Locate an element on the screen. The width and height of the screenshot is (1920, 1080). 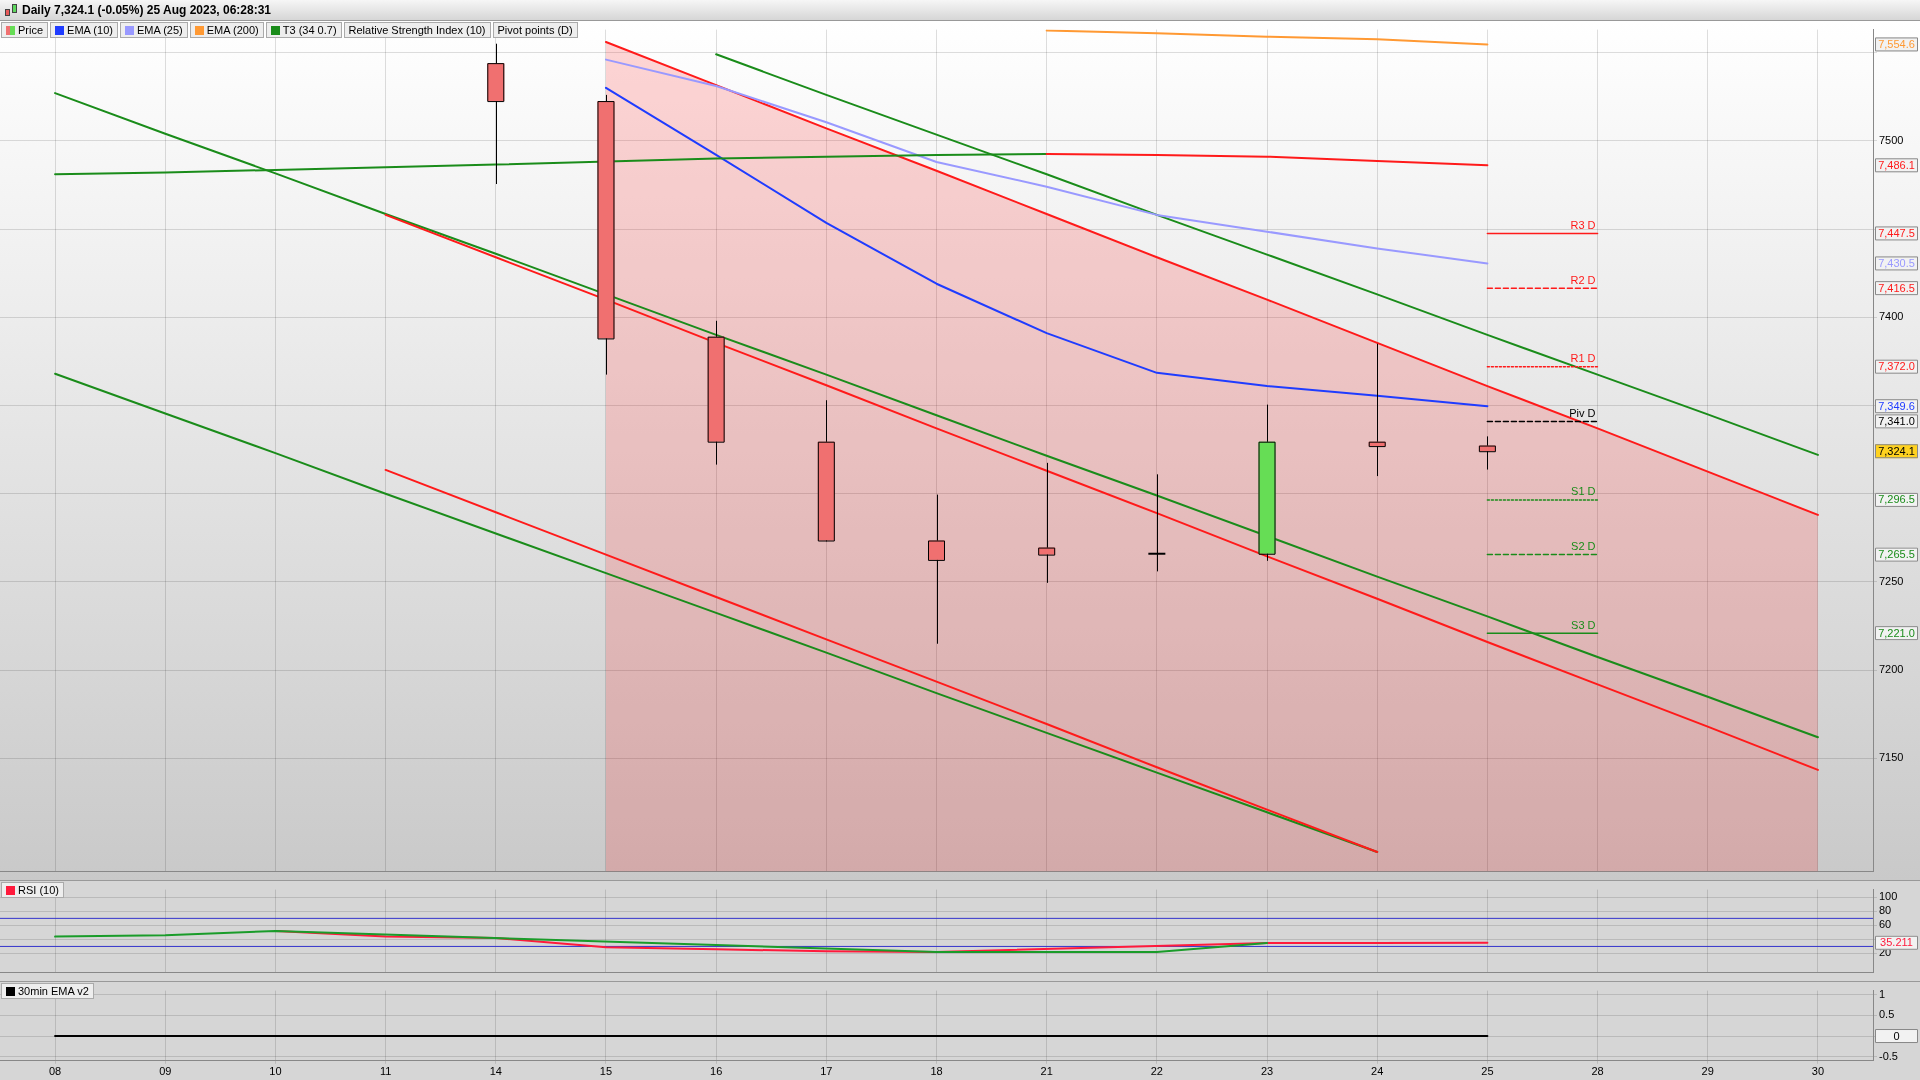
series-label: R2 D is located at coordinates (1583, 279).